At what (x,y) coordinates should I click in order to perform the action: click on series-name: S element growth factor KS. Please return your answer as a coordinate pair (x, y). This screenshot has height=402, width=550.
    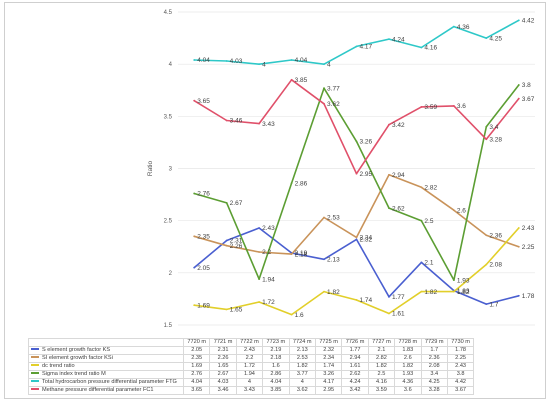
    Looking at the image, I should click on (76, 350).